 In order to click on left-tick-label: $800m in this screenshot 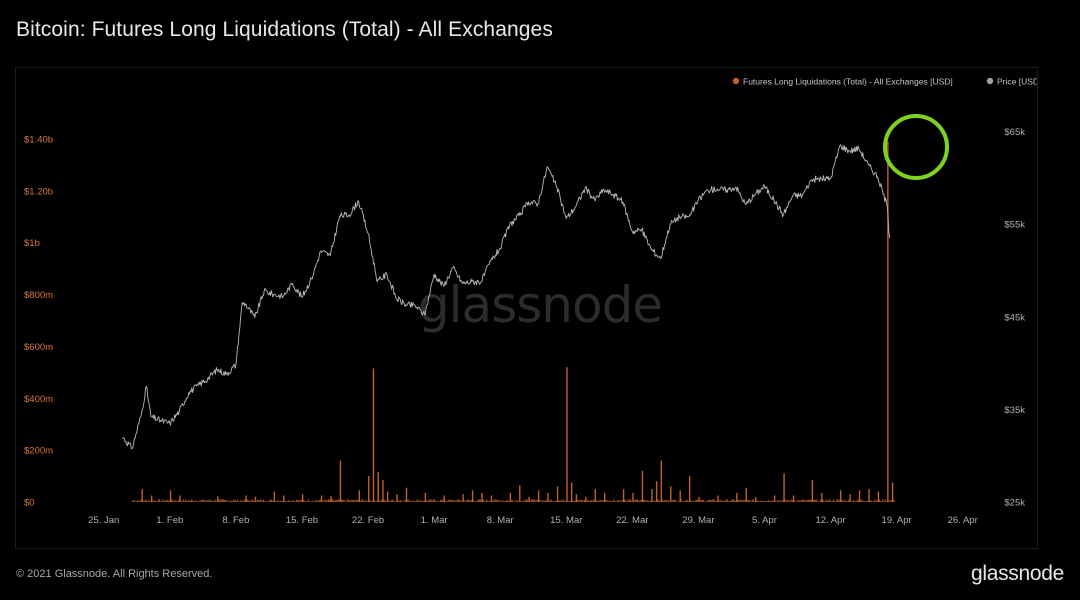, I will do `click(38, 295)`.